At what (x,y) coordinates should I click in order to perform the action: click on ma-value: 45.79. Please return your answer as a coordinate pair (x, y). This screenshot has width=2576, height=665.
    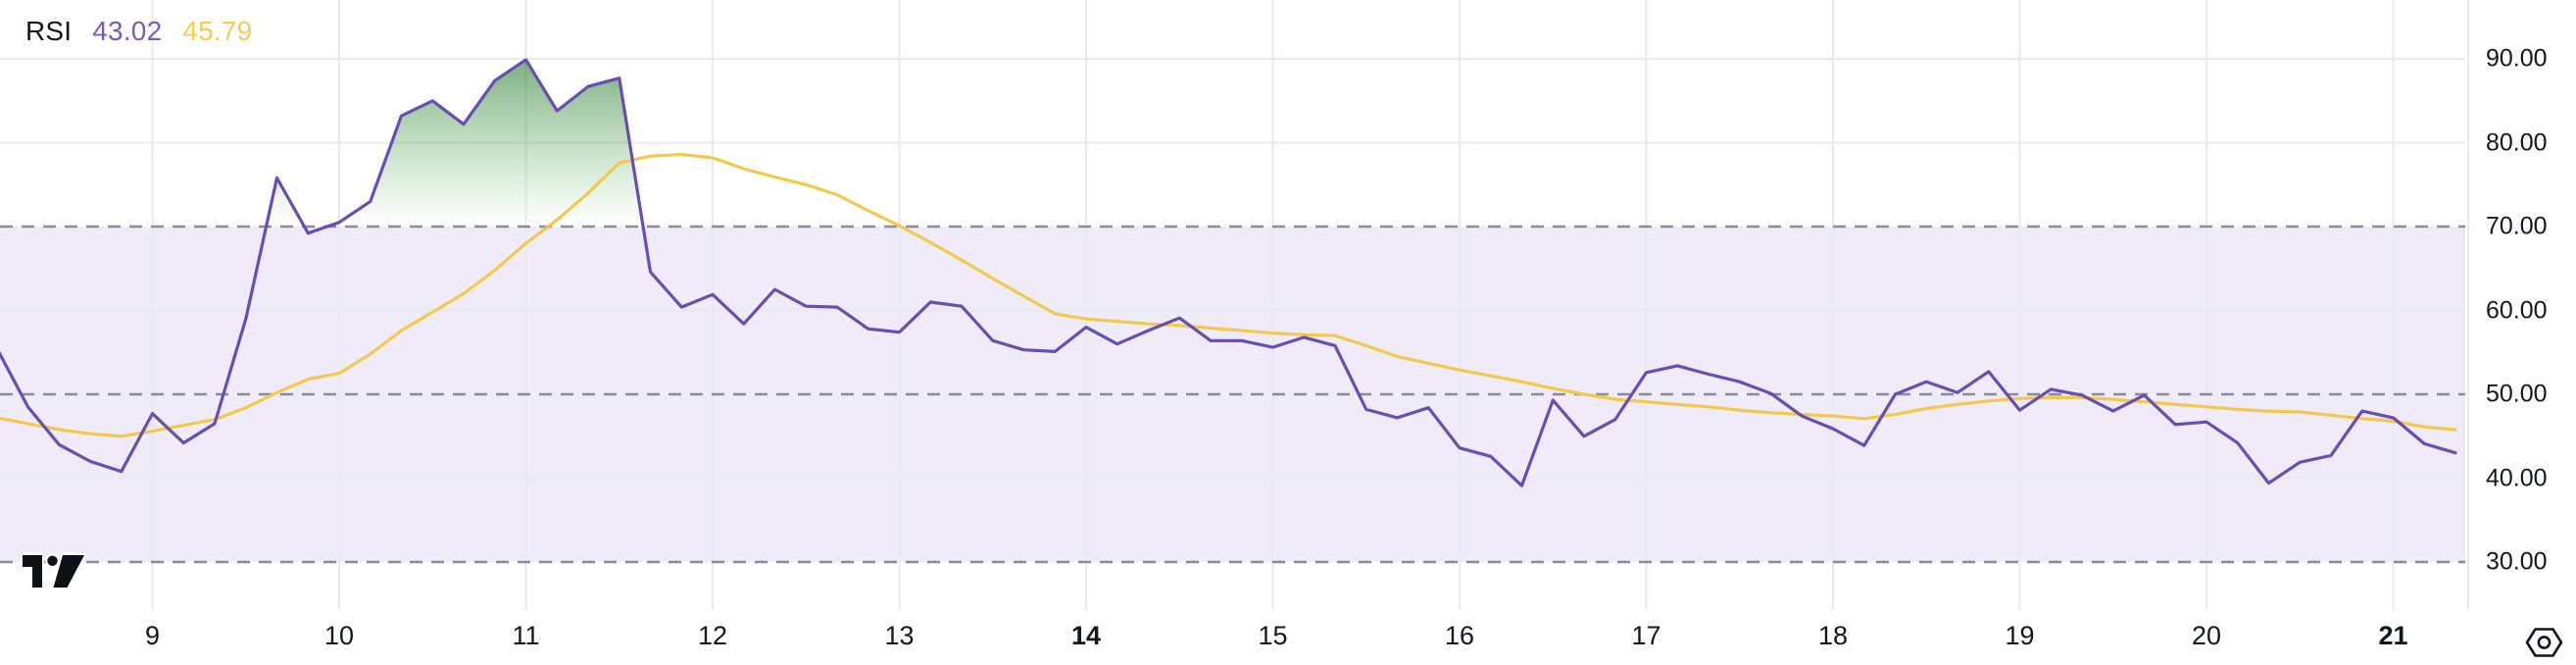
    Looking at the image, I should click on (217, 31).